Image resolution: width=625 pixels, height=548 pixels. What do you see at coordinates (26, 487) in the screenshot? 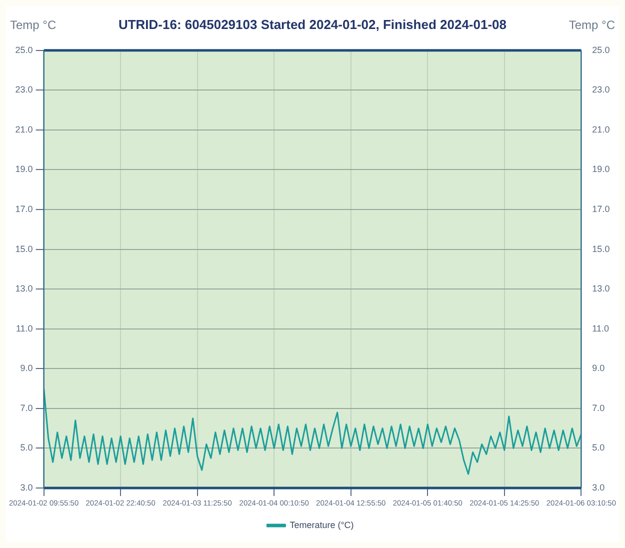
I see `y-tick-label: 3.0` at bounding box center [26, 487].